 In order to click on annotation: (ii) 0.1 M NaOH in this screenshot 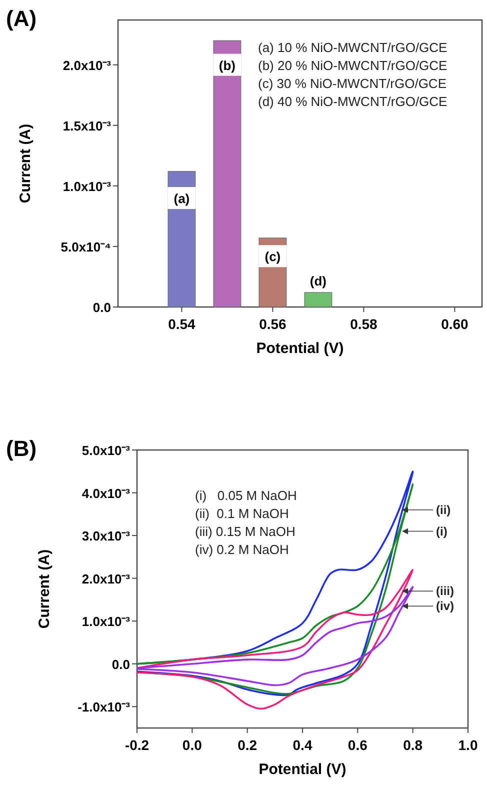, I will do `click(242, 513)`.